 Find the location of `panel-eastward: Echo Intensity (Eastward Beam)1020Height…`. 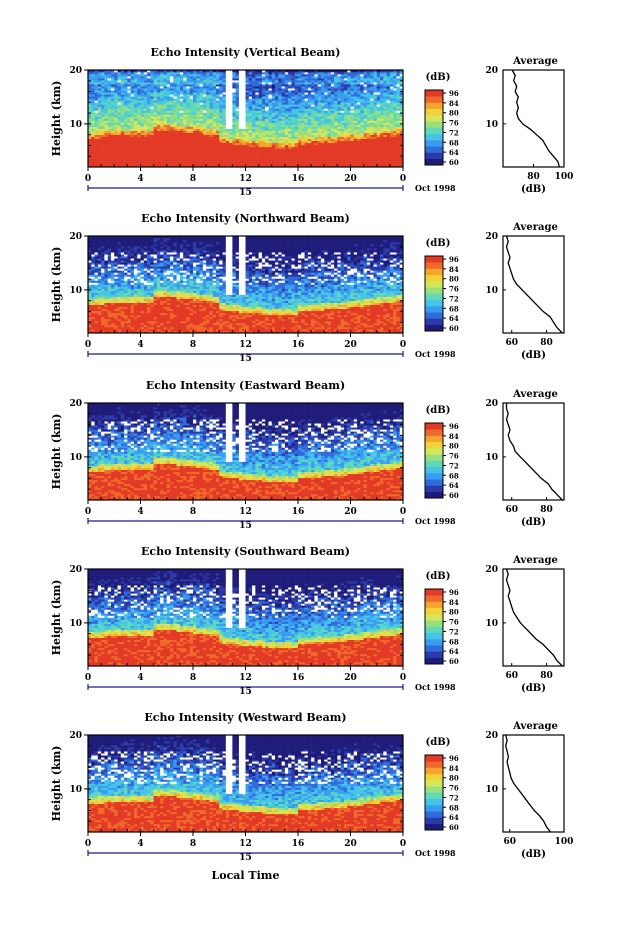

panel-eastward: Echo Intensity (Eastward Beam)1020Height… is located at coordinates (307, 455).